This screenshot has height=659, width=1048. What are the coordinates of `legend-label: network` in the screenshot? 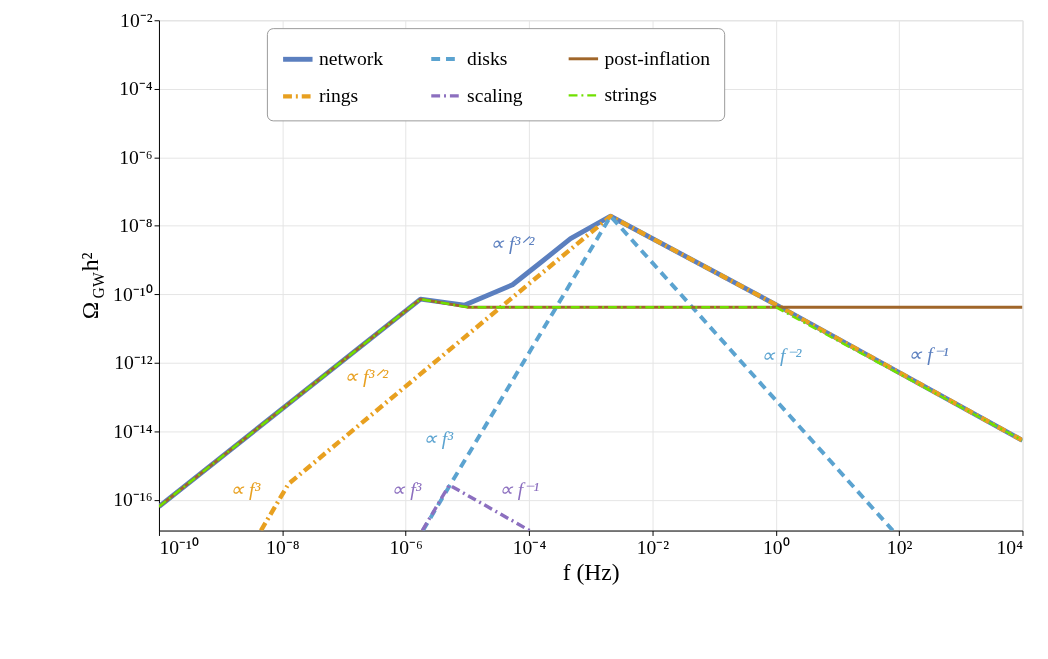 It's located at (351, 59).